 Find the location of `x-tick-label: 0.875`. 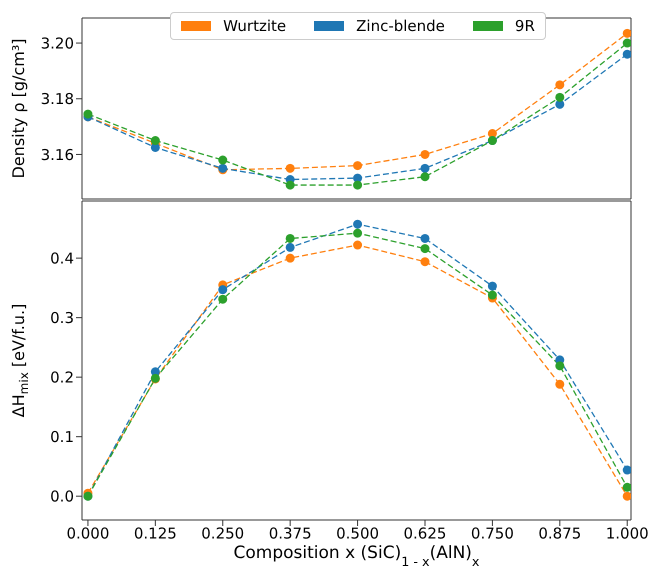

x-tick-label: 0.875 is located at coordinates (560, 533).